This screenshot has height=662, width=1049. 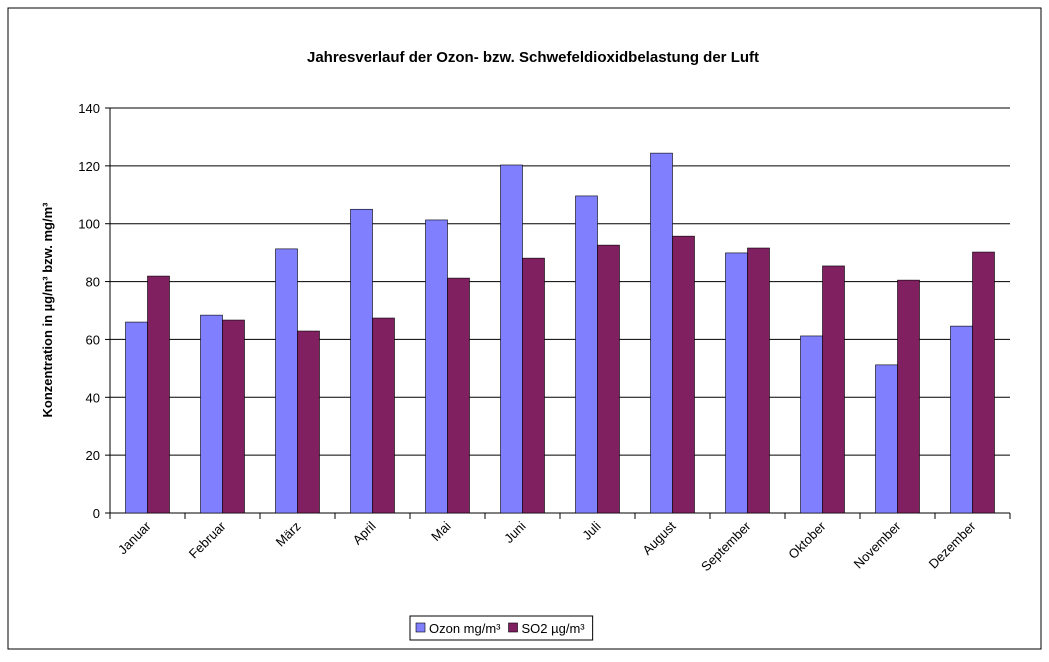 I want to click on y-tick-label: 80, so click(x=93, y=282).